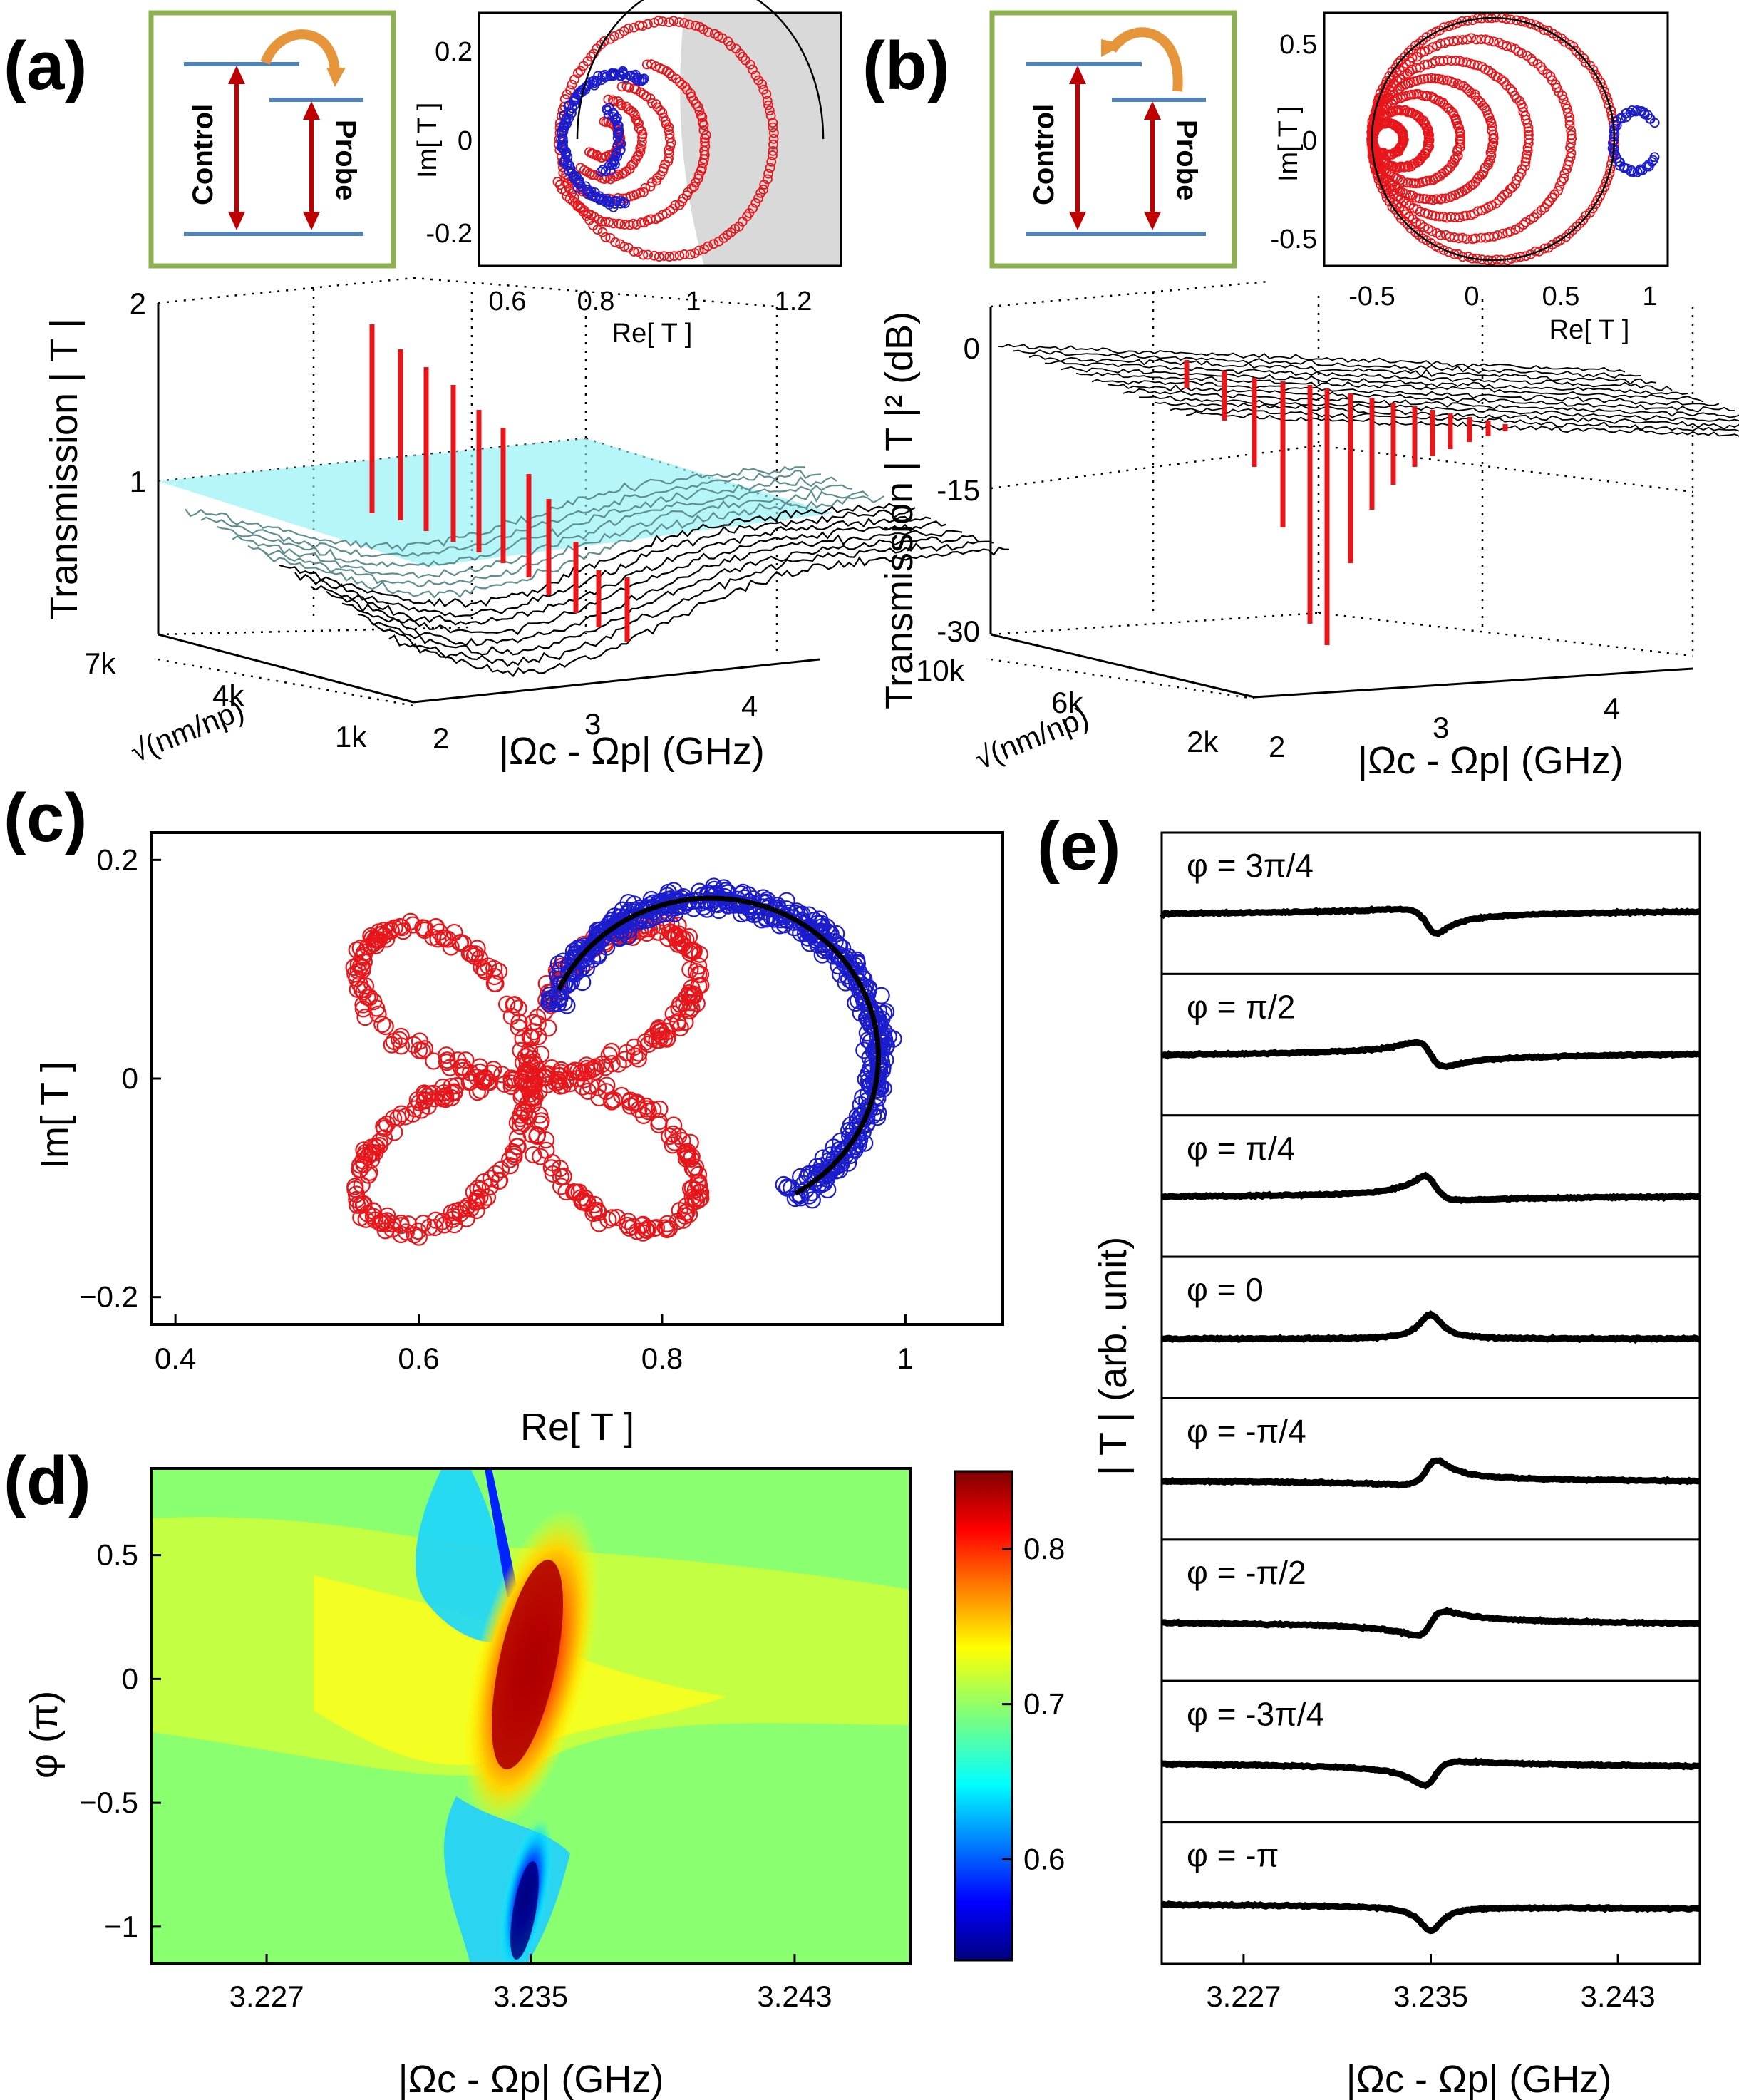 The width and height of the screenshot is (1739, 2100). Describe the element at coordinates (117, 859) in the screenshot. I see `c-ytick: 0.2` at that location.